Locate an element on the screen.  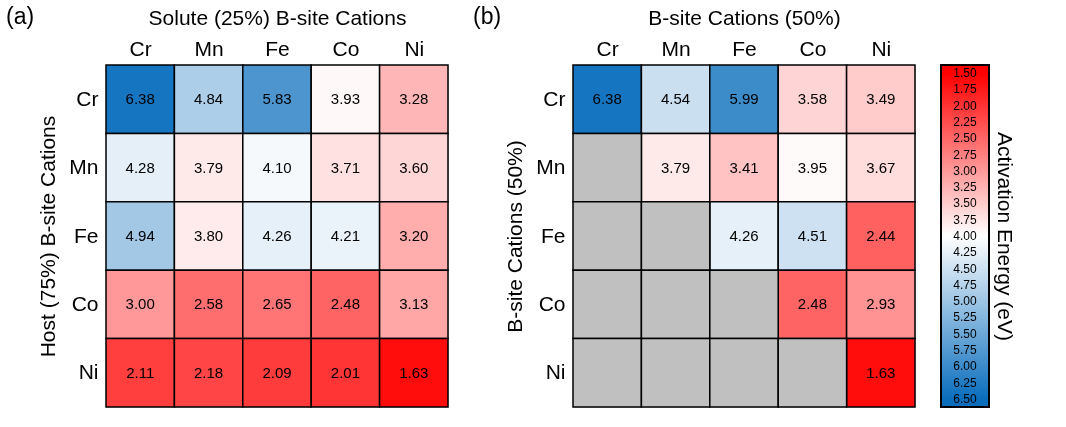
color-bar-title: Activation Energy (eV) is located at coordinates (1005, 236).